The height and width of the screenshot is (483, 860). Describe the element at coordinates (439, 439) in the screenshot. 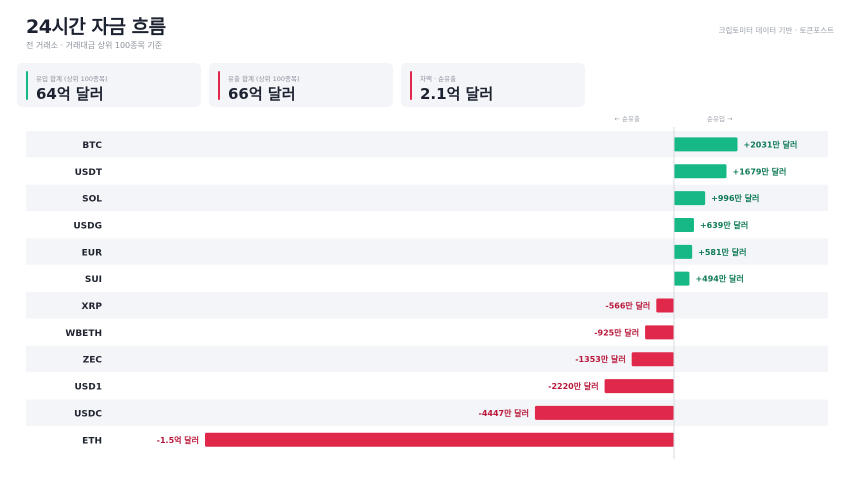

I see `bar-eth` at that location.